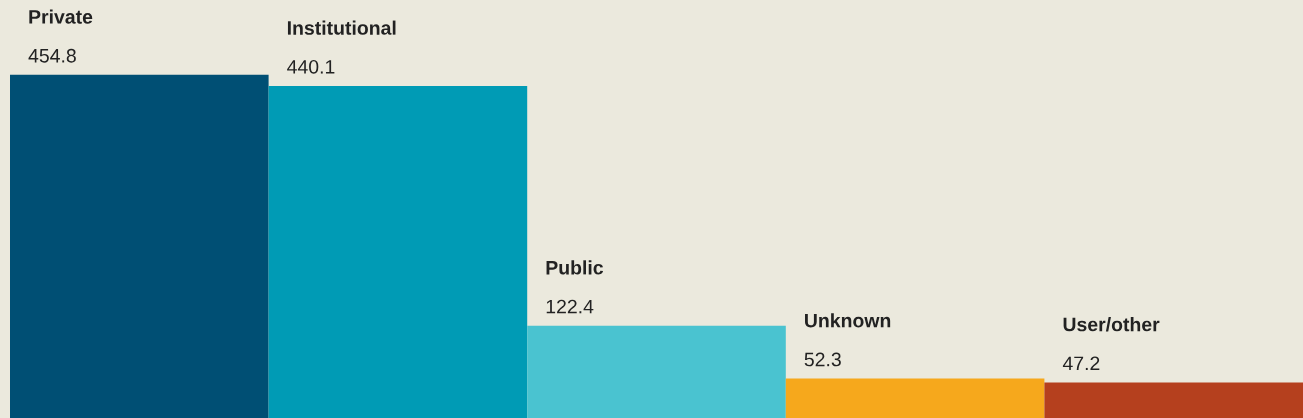 The image size is (1303, 418). I want to click on x-tick-label: Public, so click(575, 267).